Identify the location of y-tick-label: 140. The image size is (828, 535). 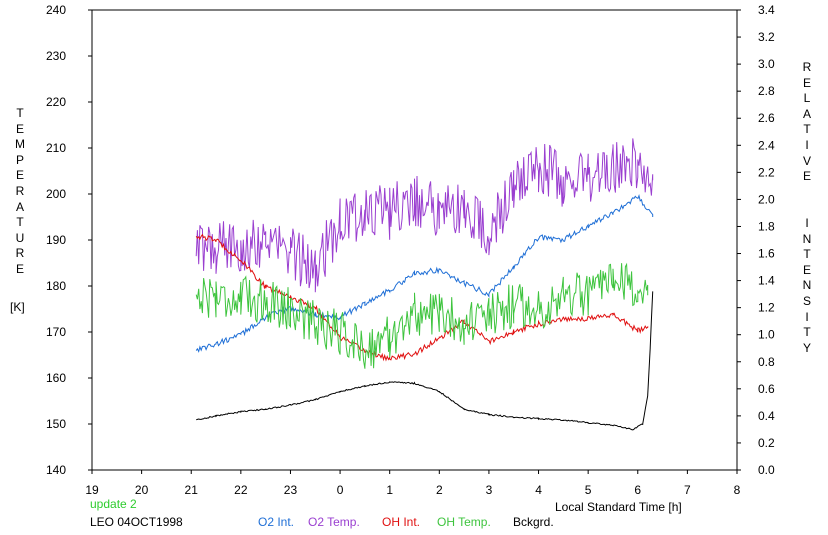
(56, 470).